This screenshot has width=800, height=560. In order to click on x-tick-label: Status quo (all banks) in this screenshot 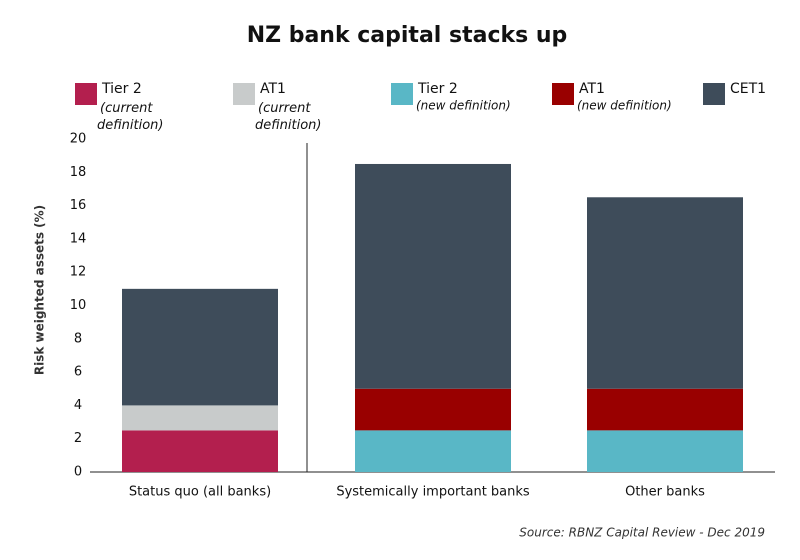, I will do `click(200, 492)`.